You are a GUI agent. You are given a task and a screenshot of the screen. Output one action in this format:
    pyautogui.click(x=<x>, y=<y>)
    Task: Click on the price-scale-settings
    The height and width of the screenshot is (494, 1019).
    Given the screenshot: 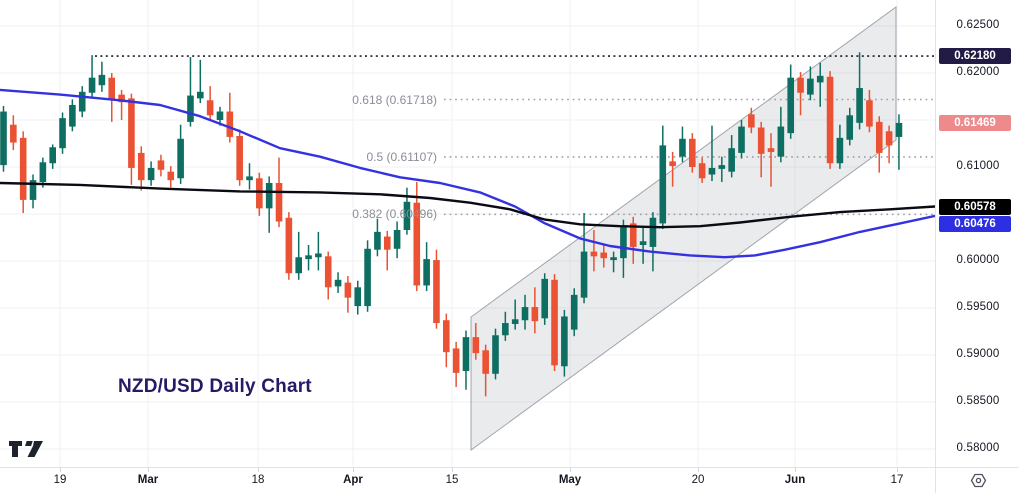 What is the action you would take?
    pyautogui.click(x=977, y=480)
    